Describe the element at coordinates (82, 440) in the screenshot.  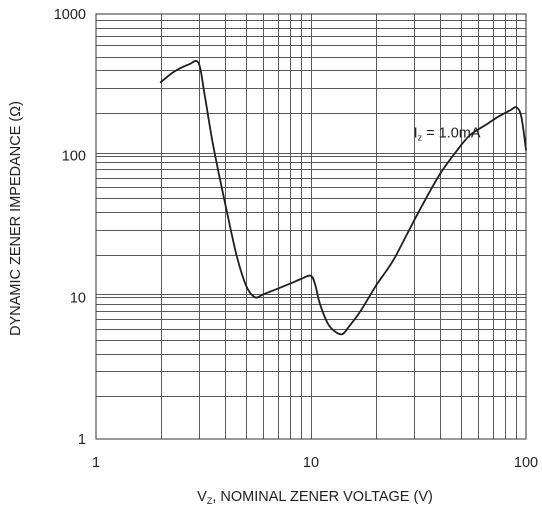
I see `y-tick-label: 1` at that location.